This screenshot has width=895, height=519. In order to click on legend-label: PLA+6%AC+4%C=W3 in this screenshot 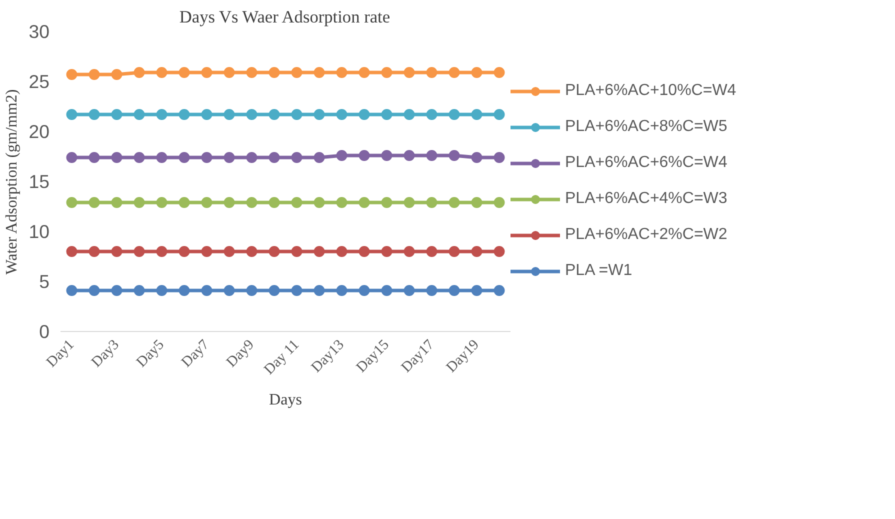, I will do `click(646, 199)`.